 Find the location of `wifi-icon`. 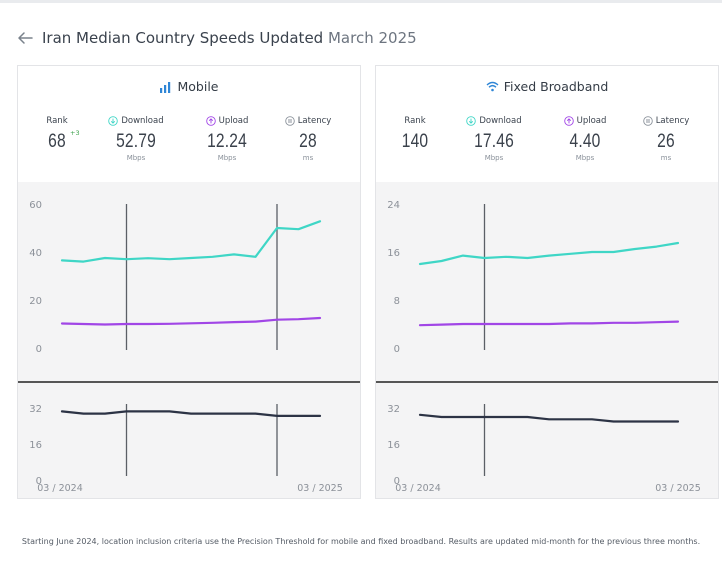

wifi-icon is located at coordinates (492, 86).